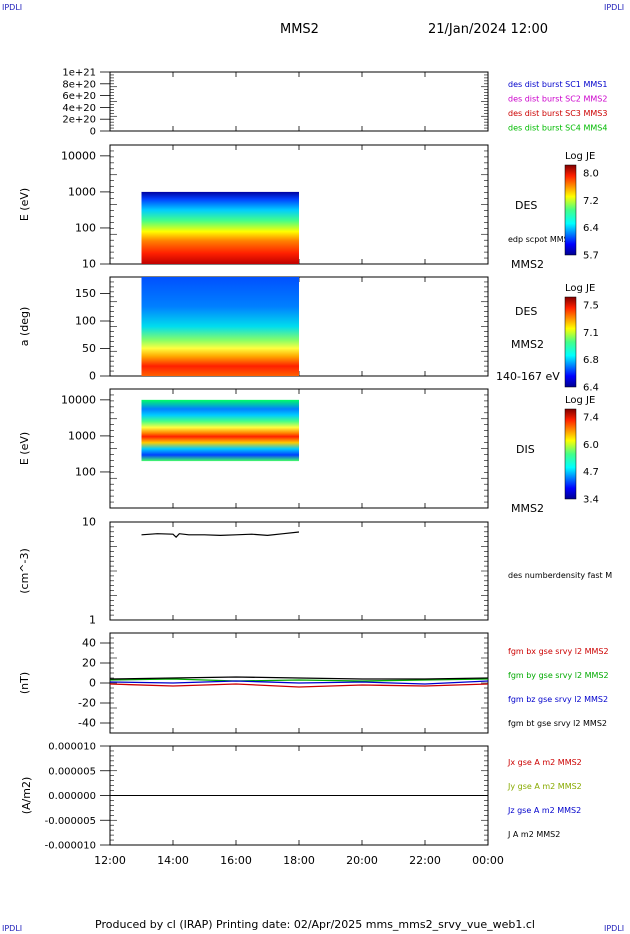  Describe the element at coordinates (425, 860) in the screenshot. I see `time-tick-label: 22:00` at that location.